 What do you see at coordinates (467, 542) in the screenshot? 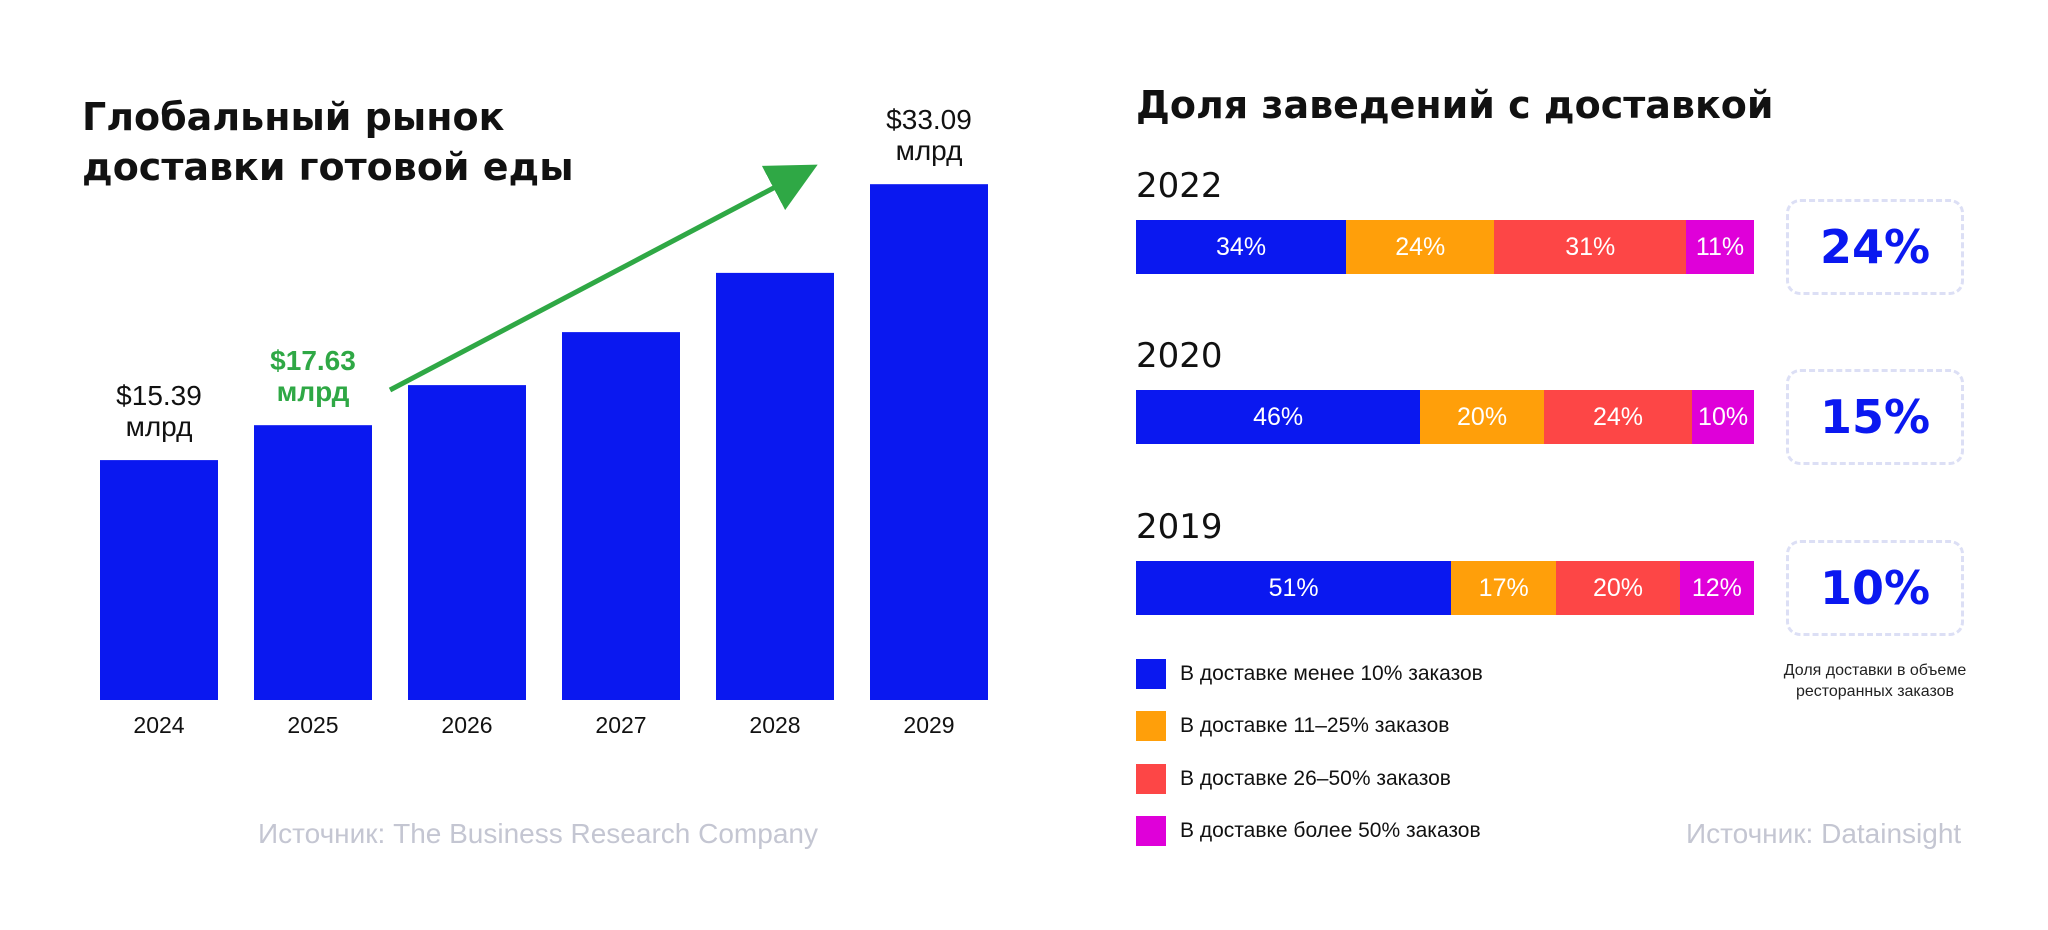
I see `bar-2026` at bounding box center [467, 542].